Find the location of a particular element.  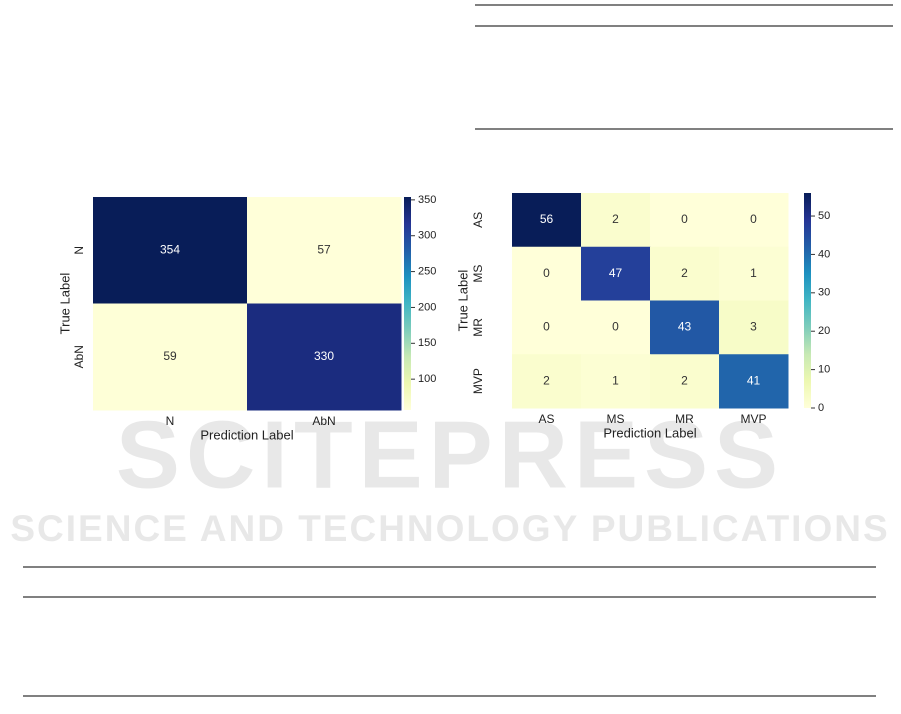

colorbar-tick-label: 0 is located at coordinates (821, 408).